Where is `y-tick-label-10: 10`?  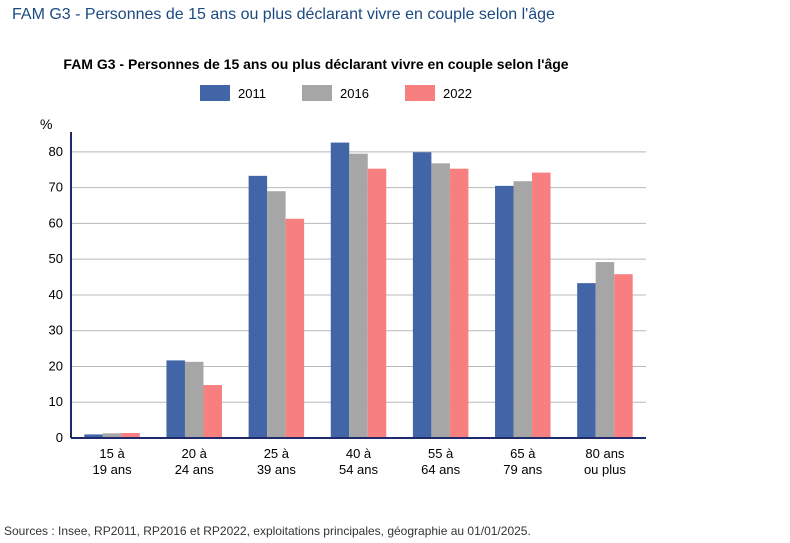
y-tick-label-10: 10 is located at coordinates (56, 401).